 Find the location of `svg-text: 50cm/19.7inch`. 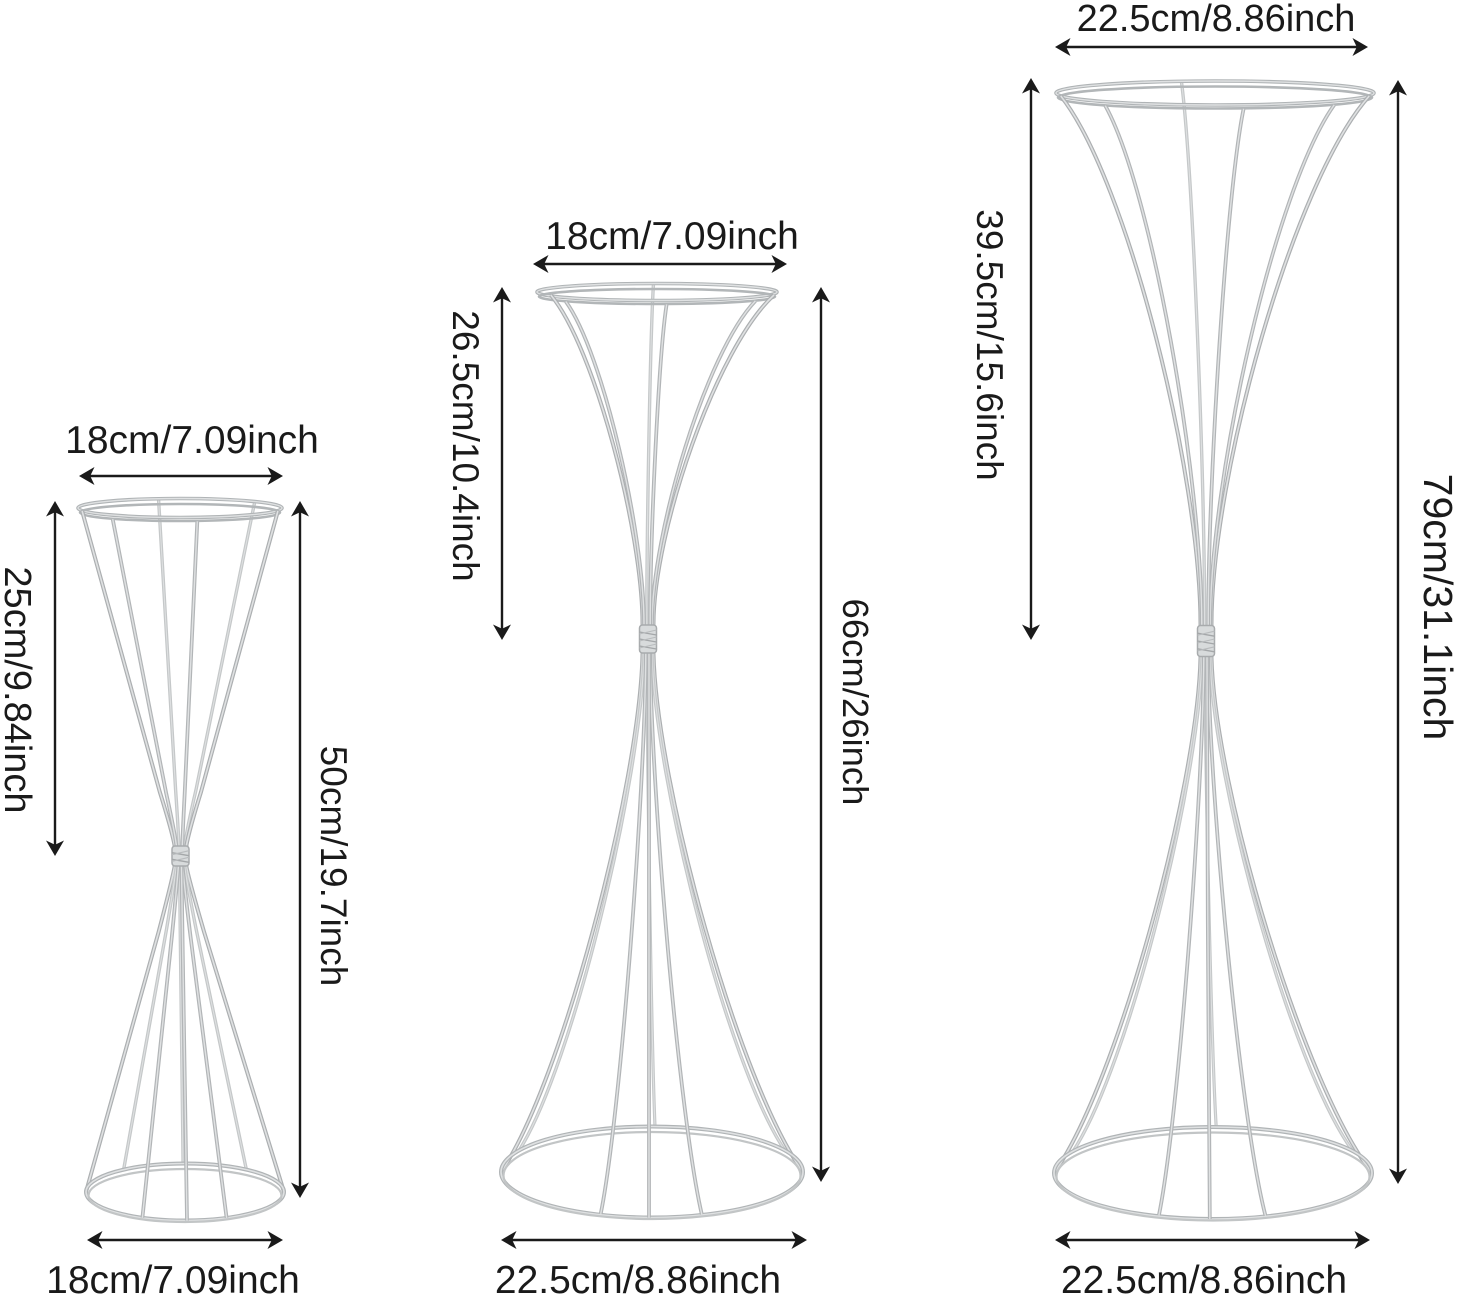

svg-text: 50cm/19.7inch is located at coordinates (333, 866).